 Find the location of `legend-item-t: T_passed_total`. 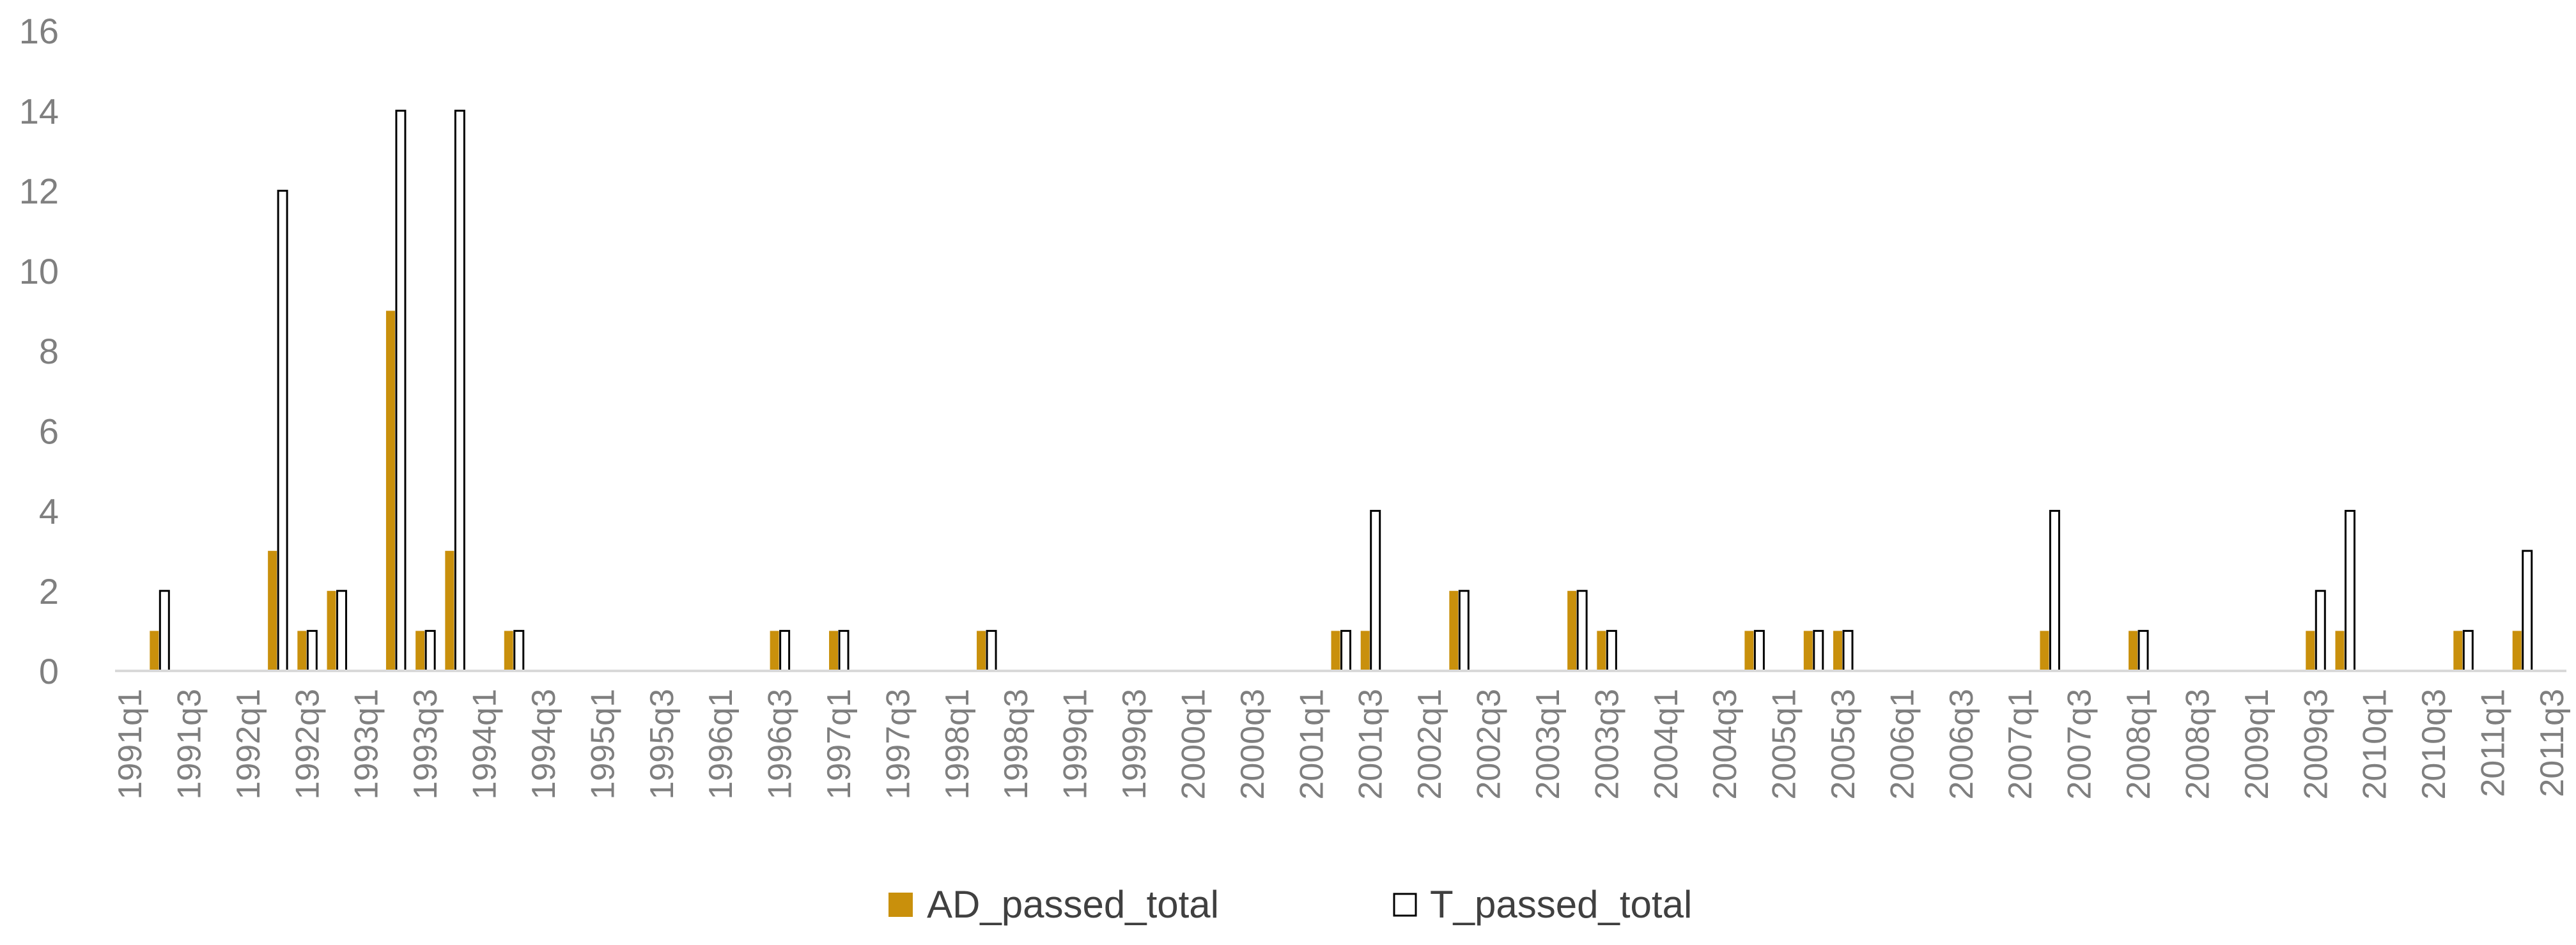

legend-item-t: T_passed_total is located at coordinates (1543, 904).